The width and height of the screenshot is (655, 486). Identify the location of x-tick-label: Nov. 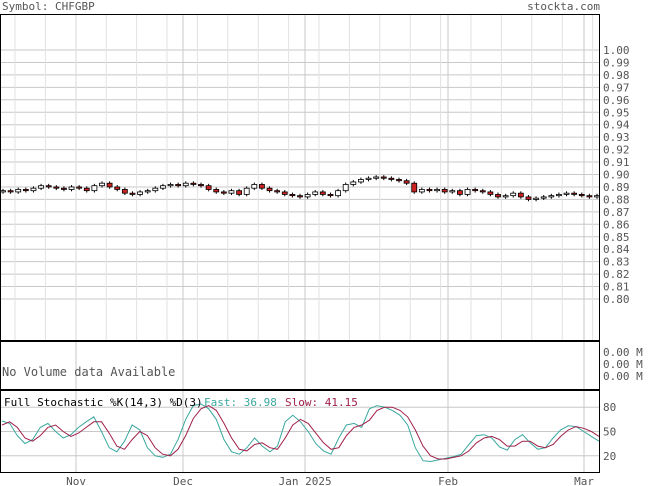
(76, 480).